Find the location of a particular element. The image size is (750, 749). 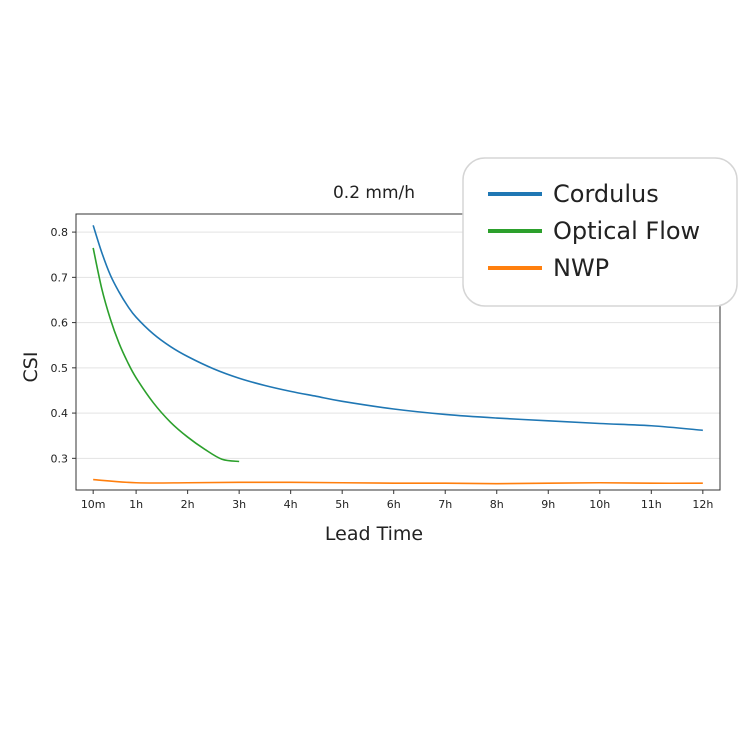

legend-label-cordulus: Cordulus is located at coordinates (606, 194).